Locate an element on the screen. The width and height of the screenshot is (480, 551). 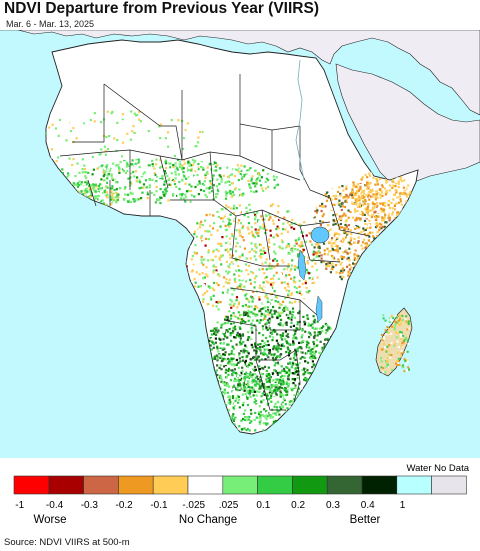
legend-category-label: Better is located at coordinates (365, 520).